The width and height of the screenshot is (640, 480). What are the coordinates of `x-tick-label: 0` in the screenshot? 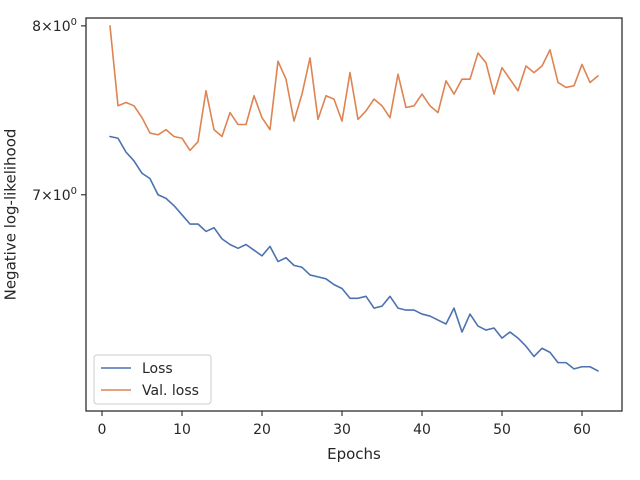 It's located at (102, 430).